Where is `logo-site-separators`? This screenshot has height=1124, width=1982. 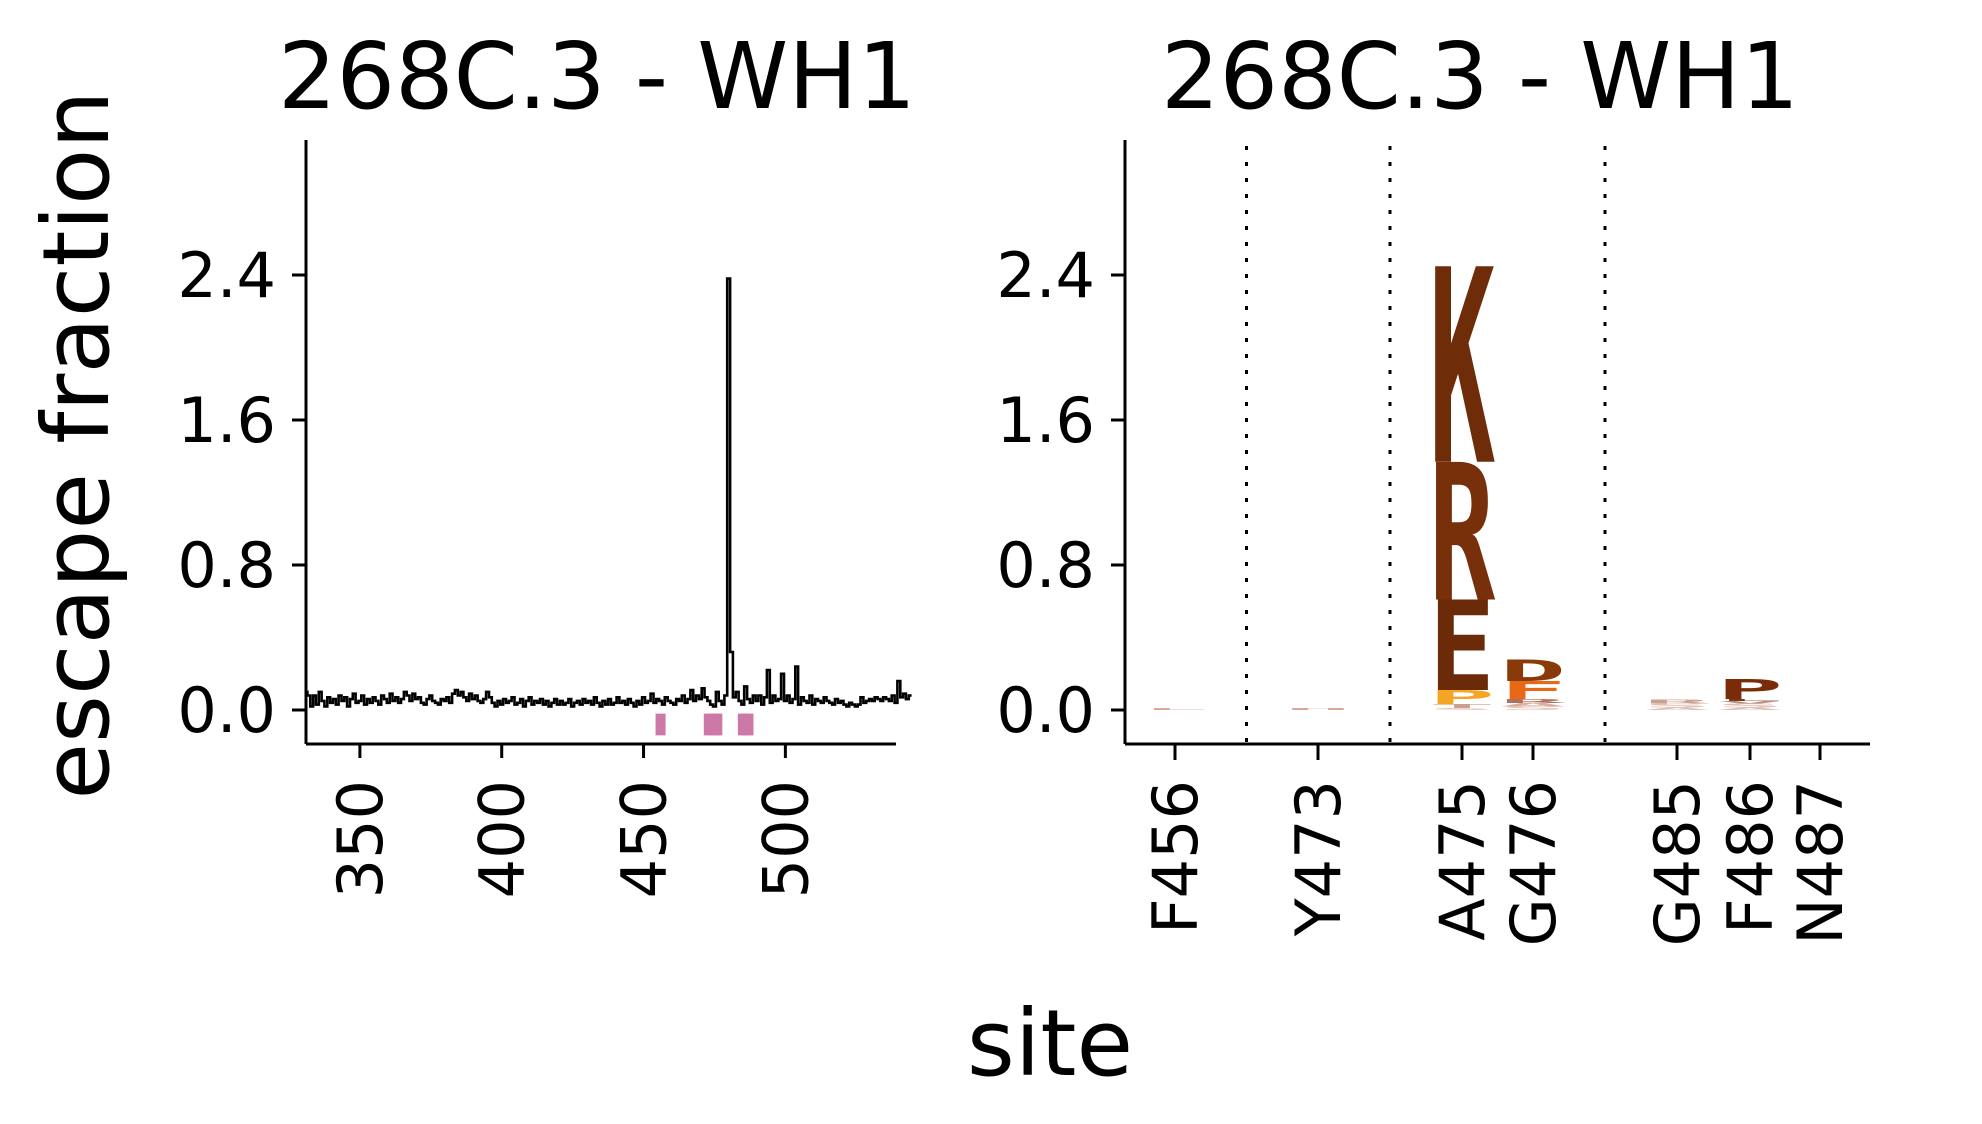
logo-site-separators is located at coordinates (1426, 445).